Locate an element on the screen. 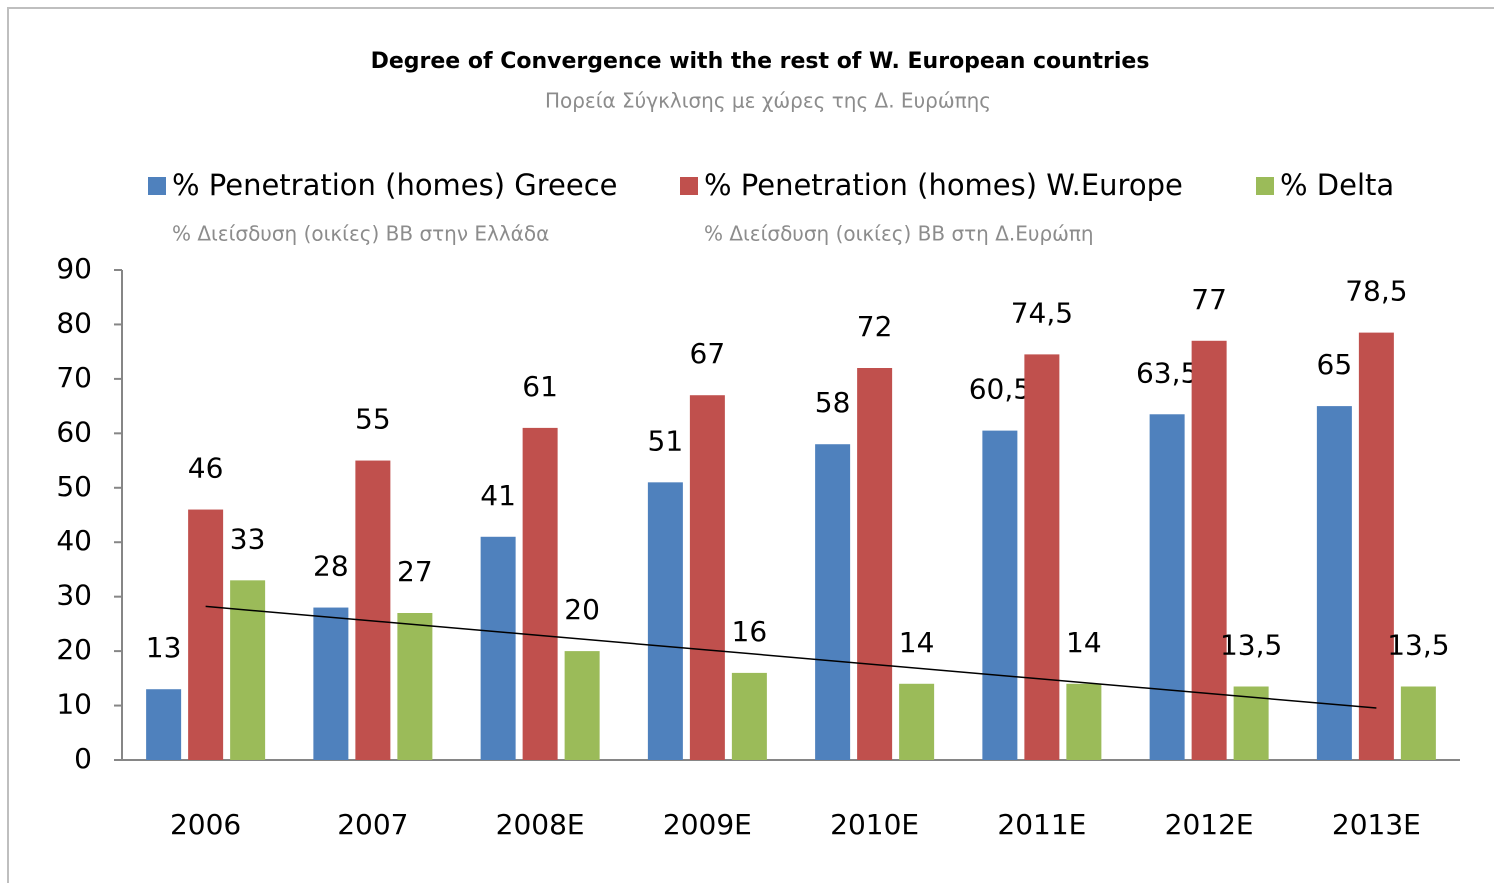 This screenshot has width=1494, height=883. data-label: 28 is located at coordinates (331, 566).